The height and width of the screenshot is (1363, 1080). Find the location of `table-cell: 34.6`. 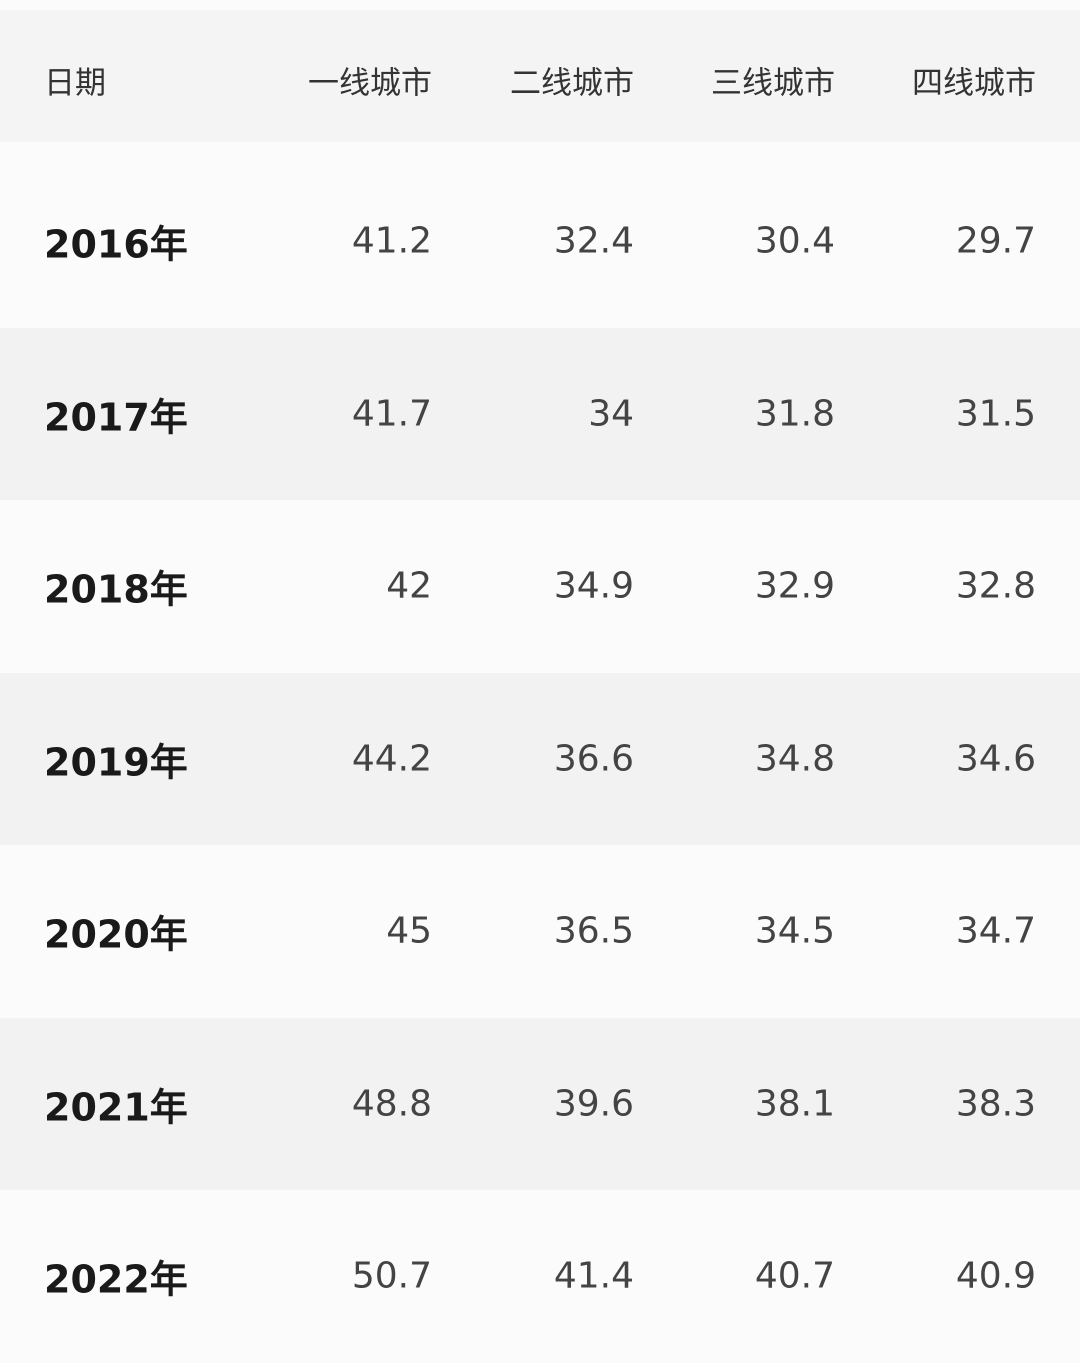

table-cell: 34.6 is located at coordinates (995, 759).